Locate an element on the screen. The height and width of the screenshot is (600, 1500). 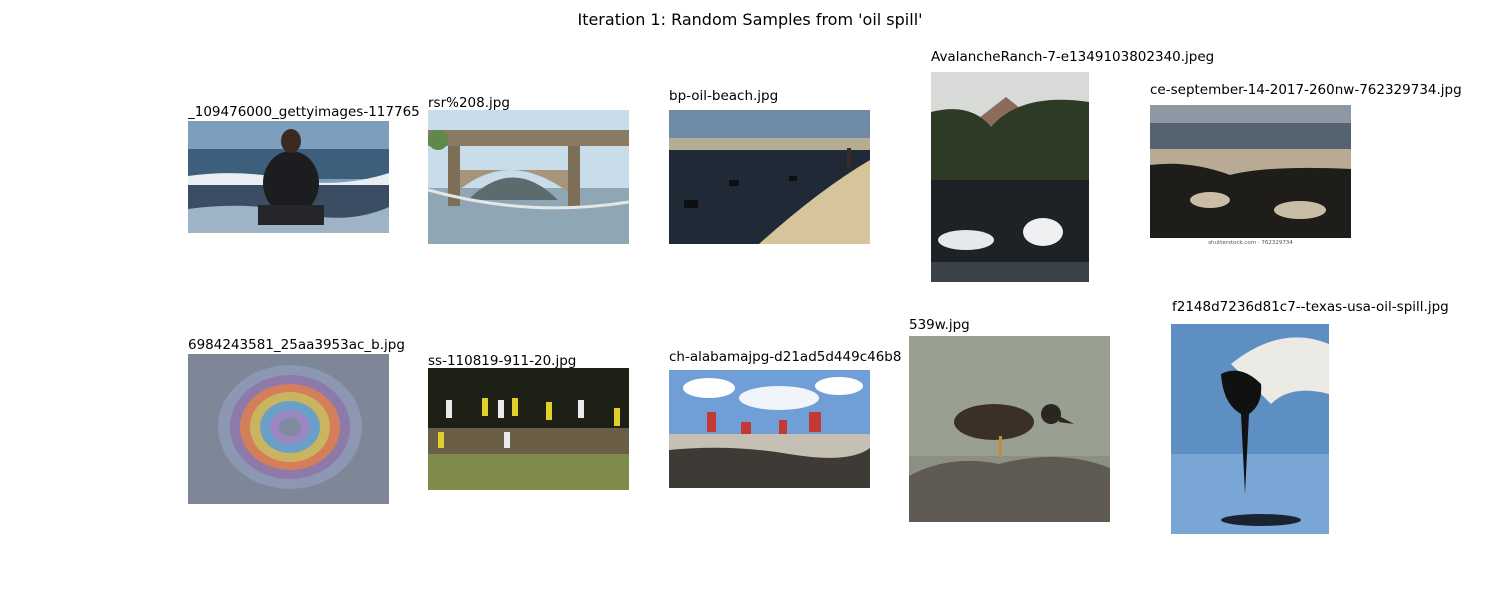
watermark-caption: shutterstock.com · 762329734 is located at coordinates (1250, 243).